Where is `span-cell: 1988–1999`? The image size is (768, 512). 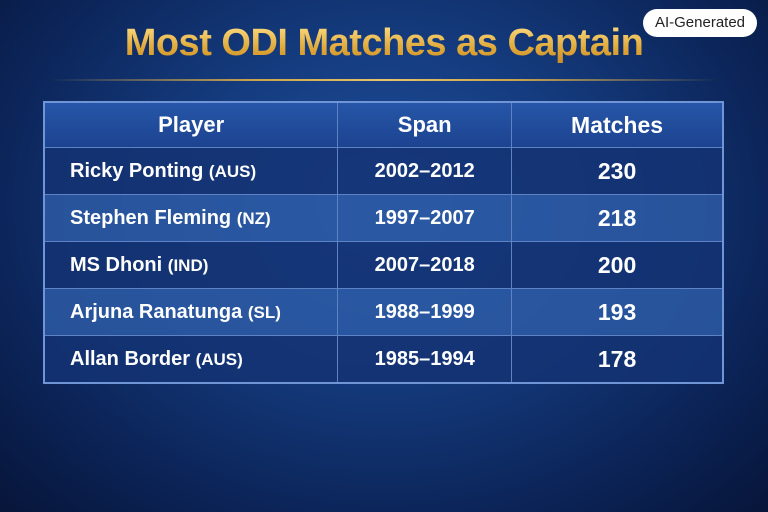 span-cell: 1988–1999 is located at coordinates (425, 312).